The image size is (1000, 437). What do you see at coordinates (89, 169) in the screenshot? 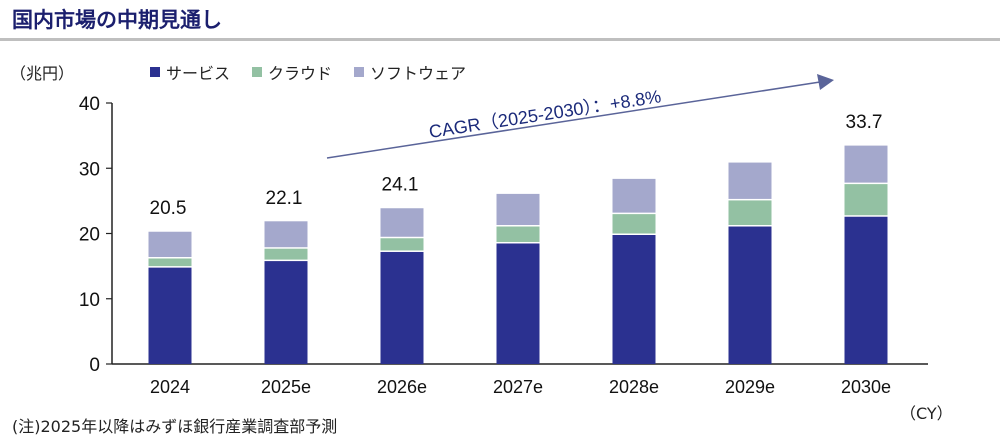
I see `y-tick-label: 30` at bounding box center [89, 169].